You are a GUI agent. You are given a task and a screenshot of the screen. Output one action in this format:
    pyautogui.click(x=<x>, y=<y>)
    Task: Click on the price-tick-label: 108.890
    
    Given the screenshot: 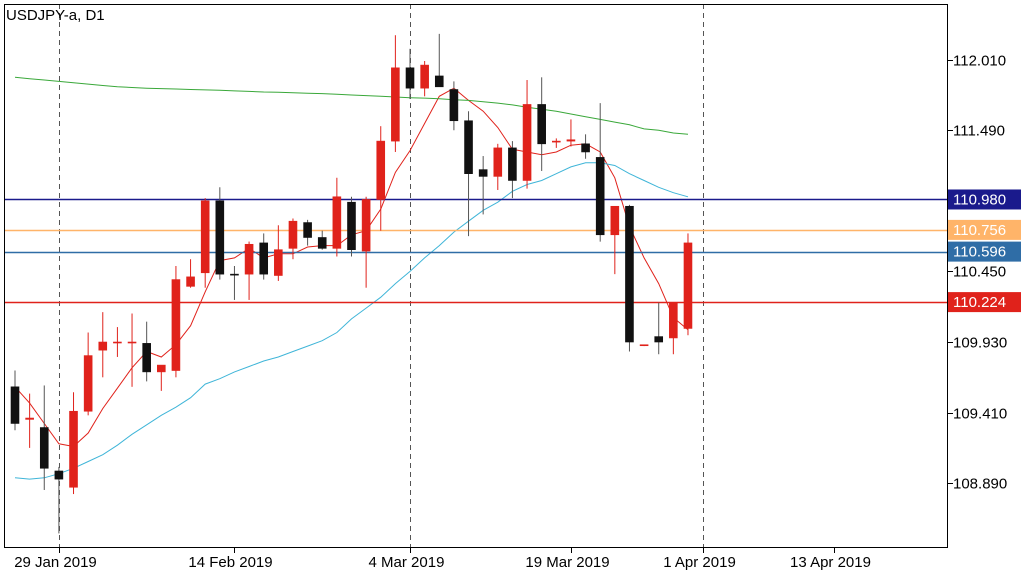 What is the action you would take?
    pyautogui.click(x=980, y=484)
    